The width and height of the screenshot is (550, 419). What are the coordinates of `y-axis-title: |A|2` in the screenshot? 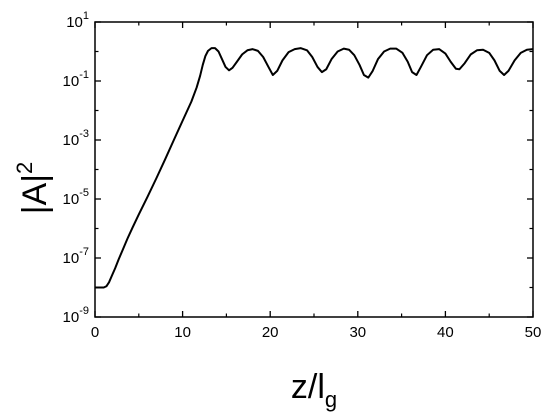 It's located at (33, 188).